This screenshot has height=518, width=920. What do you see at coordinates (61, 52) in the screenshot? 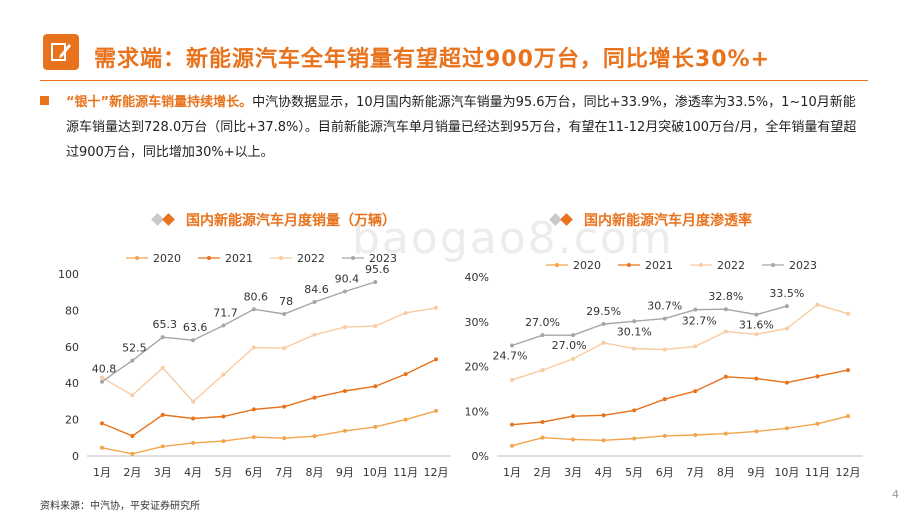
I see `edit-icon` at bounding box center [61, 52].